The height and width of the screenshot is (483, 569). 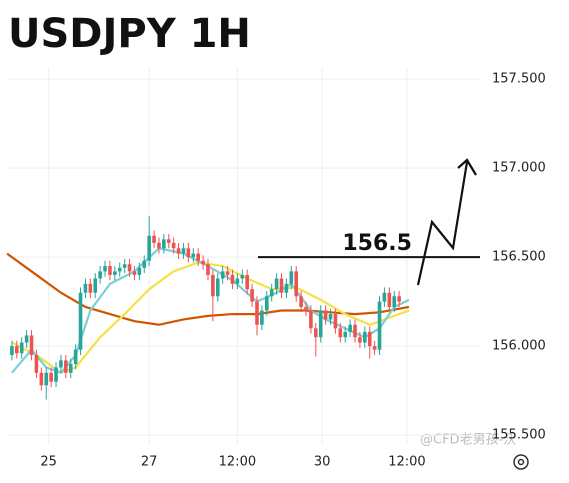 I want to click on moving-average, so click(x=208, y=289).